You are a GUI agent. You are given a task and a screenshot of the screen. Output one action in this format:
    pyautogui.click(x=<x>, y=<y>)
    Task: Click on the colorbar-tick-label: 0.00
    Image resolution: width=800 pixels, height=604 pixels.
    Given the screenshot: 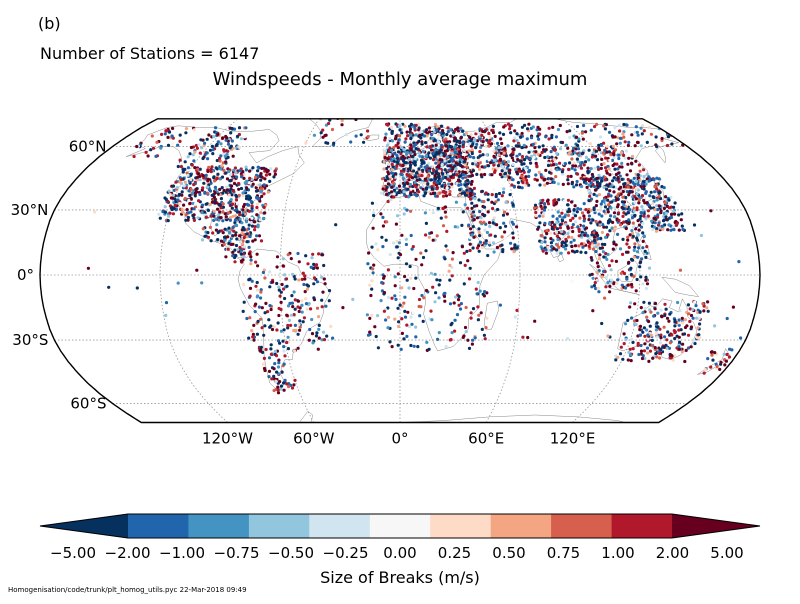 What is the action you would take?
    pyautogui.click(x=399, y=553)
    